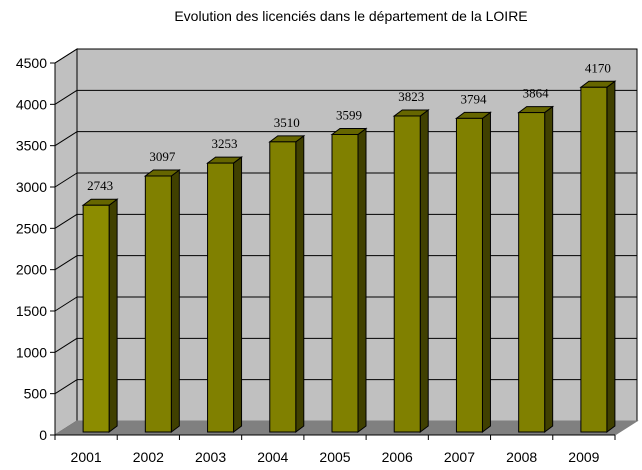  I want to click on y-tick-label: 0, so click(43, 435).